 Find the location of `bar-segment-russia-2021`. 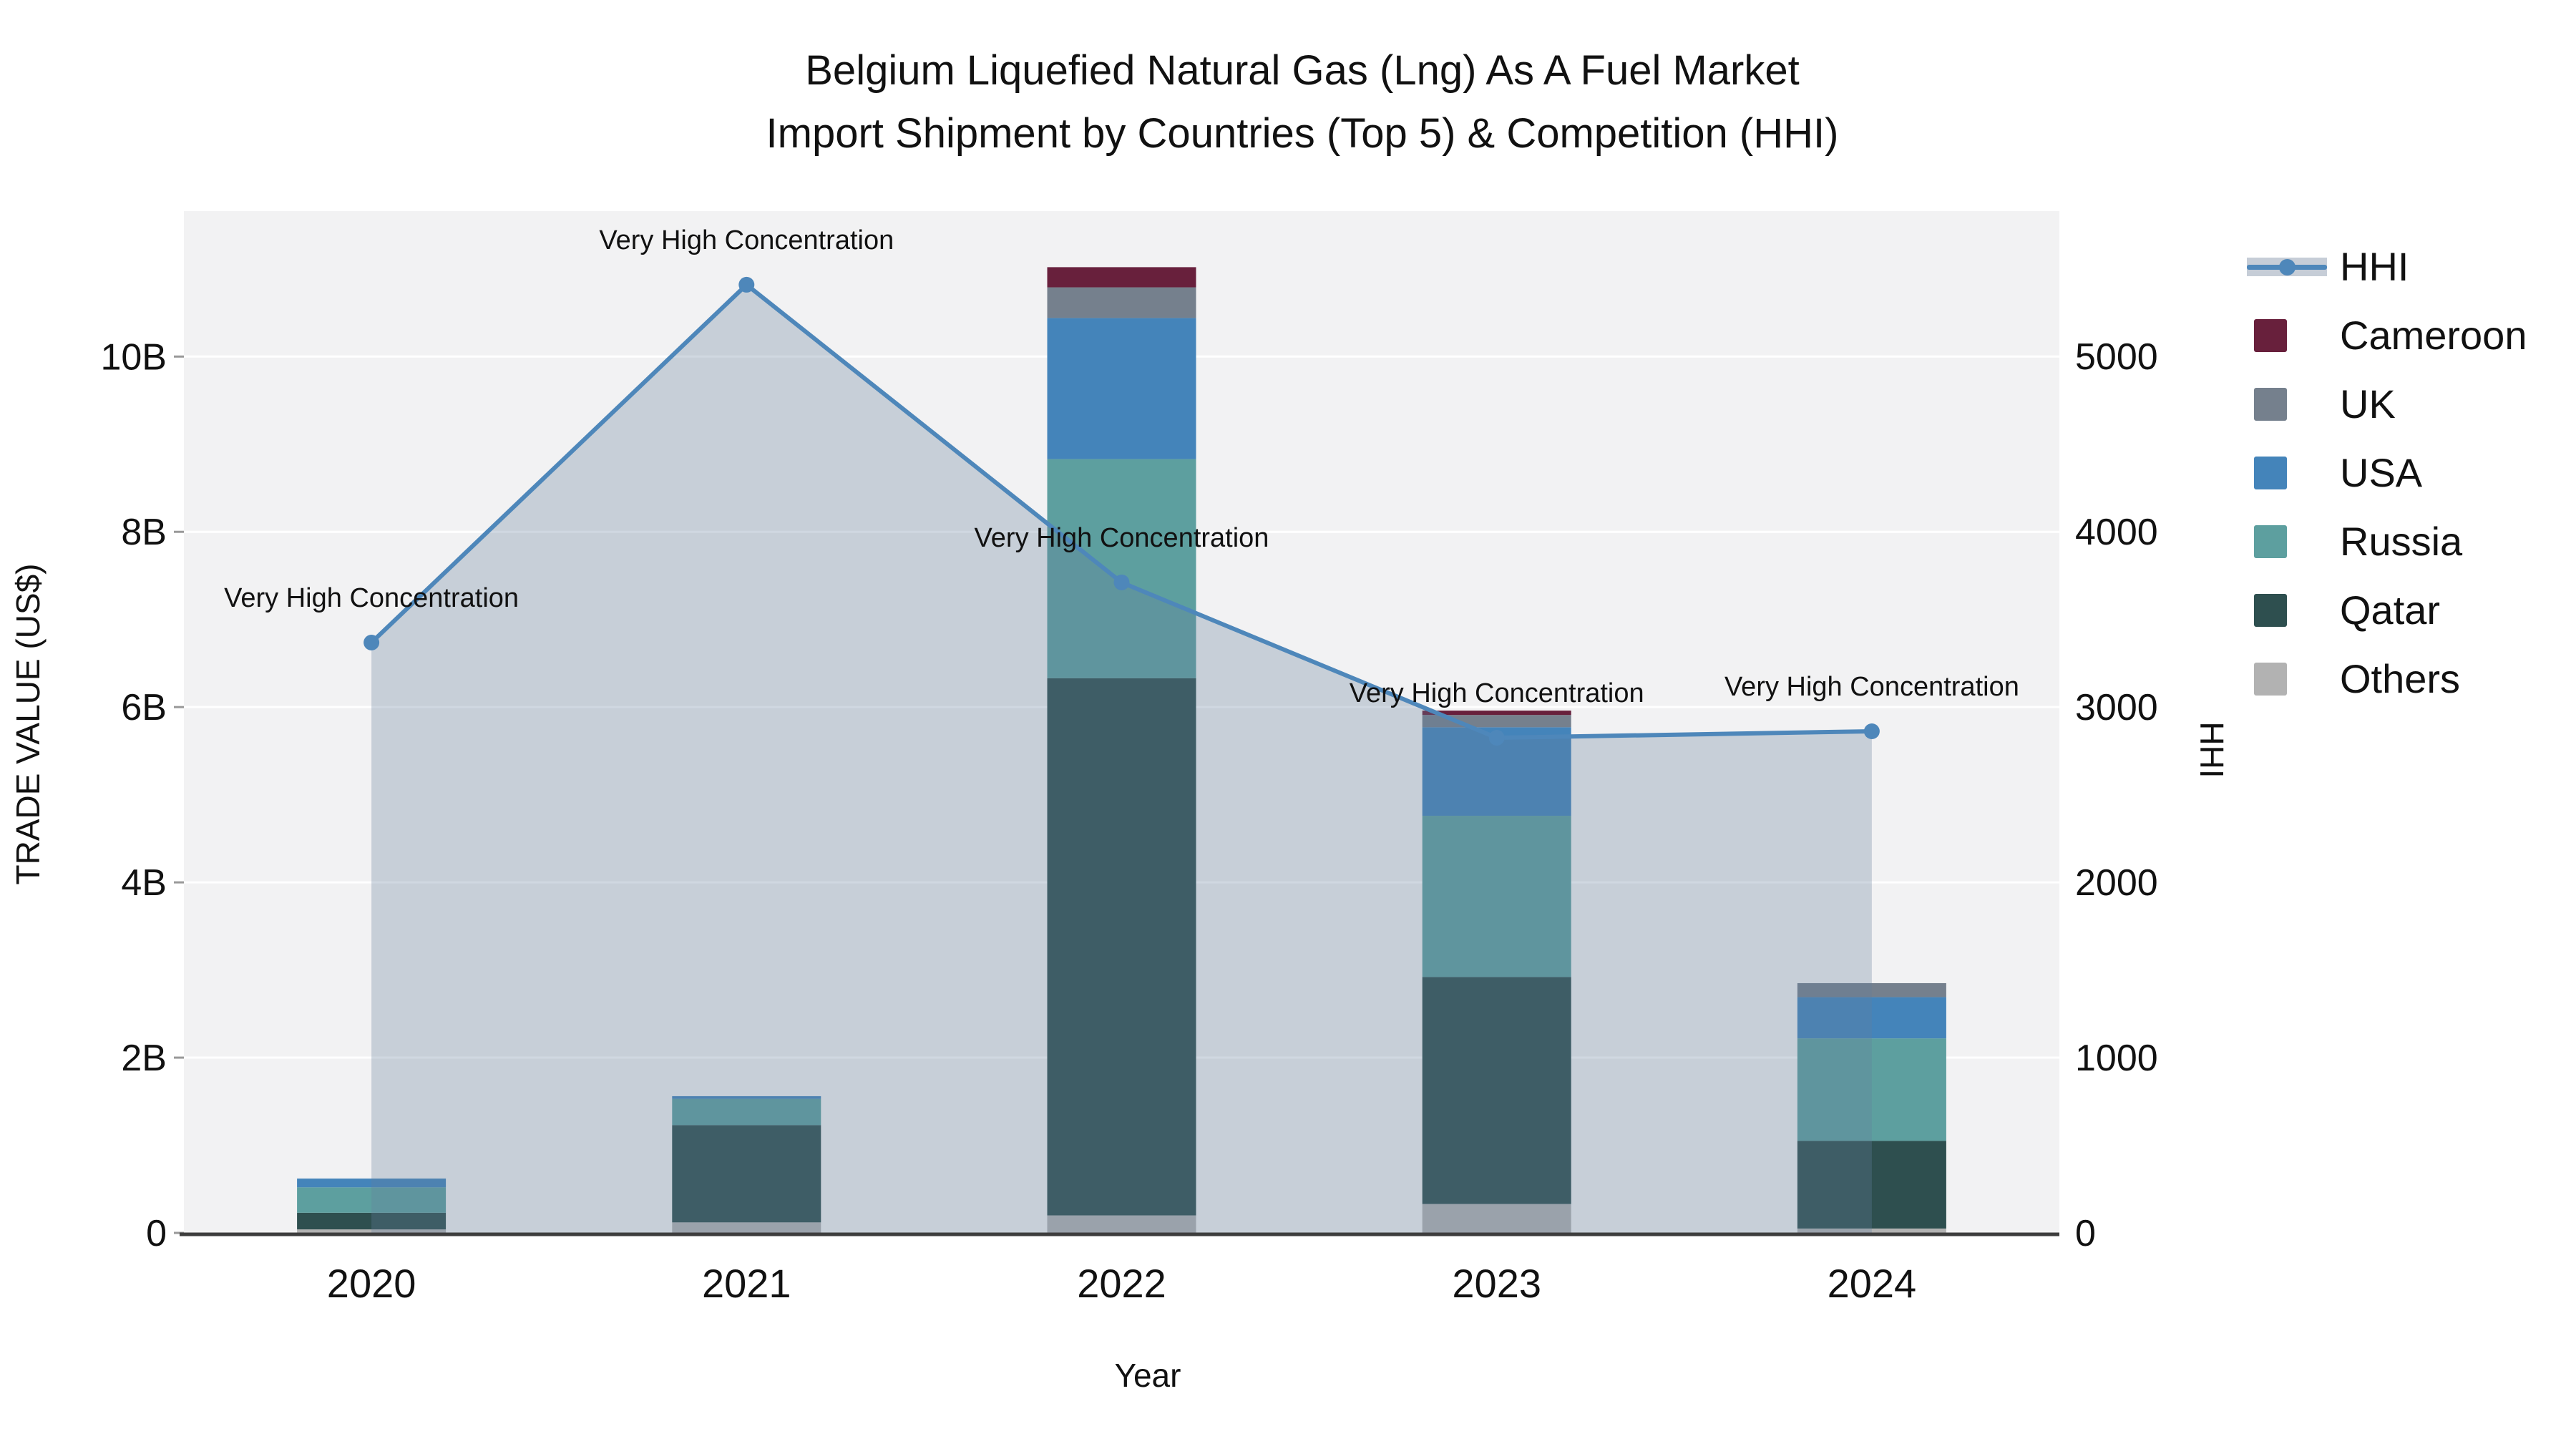

bar-segment-russia-2021 is located at coordinates (746, 1112).